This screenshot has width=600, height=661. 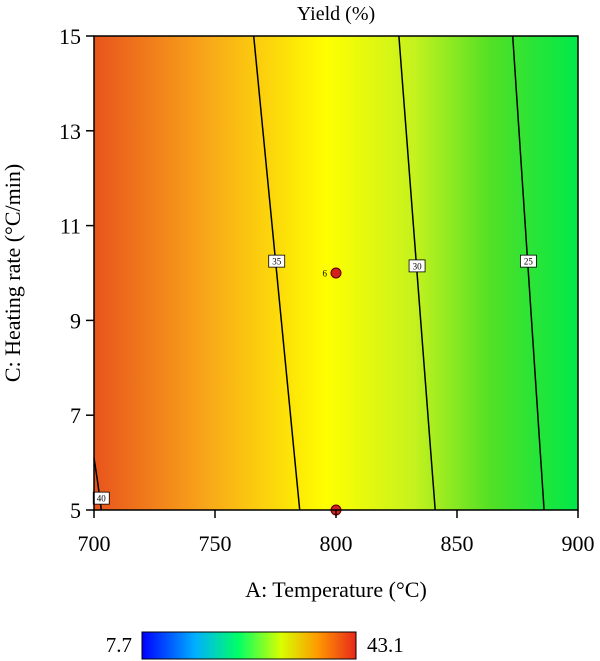 I want to click on colorbar-min-label: 7.7, so click(x=119, y=645).